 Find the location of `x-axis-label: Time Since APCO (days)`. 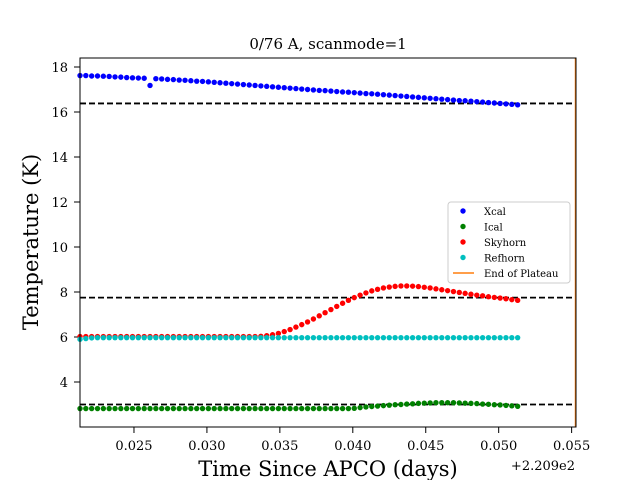

x-axis-label: Time Since APCO (days) is located at coordinates (327, 468).